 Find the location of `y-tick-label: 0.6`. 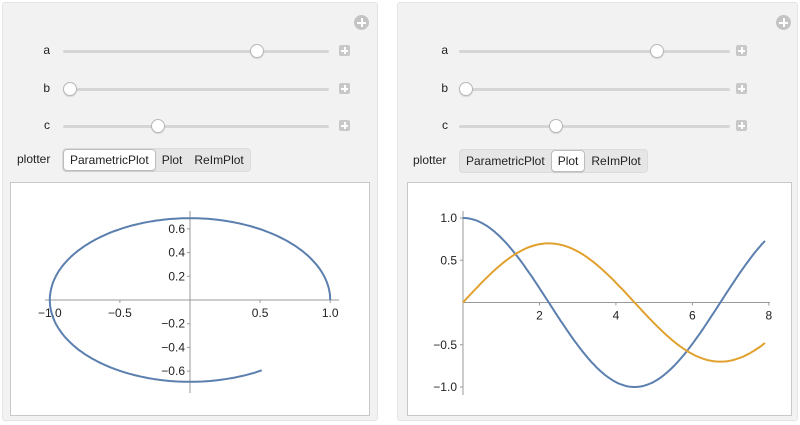

y-tick-label: 0.6 is located at coordinates (176, 229).